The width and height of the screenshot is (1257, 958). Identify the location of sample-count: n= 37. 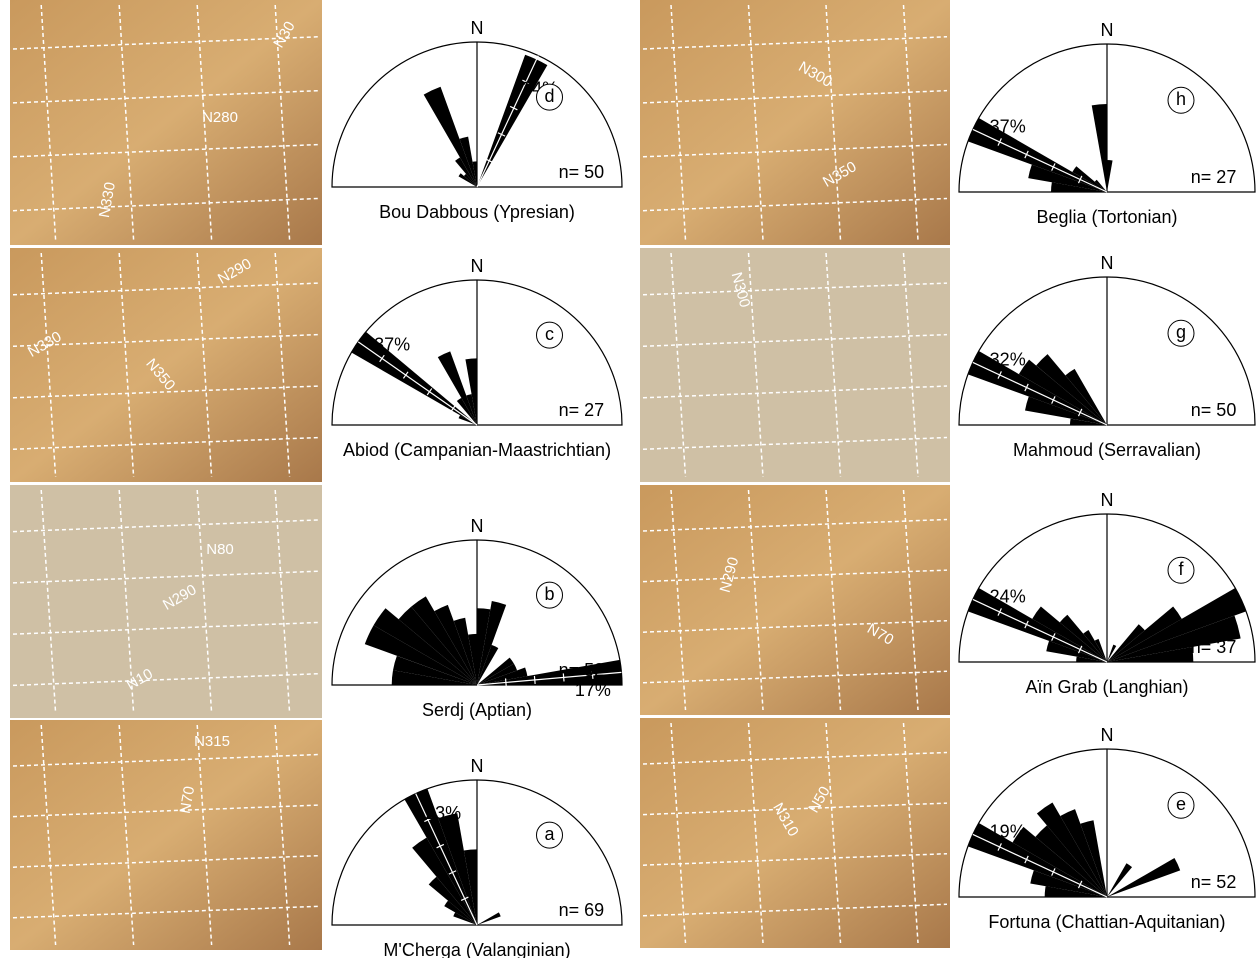
(1214, 647).